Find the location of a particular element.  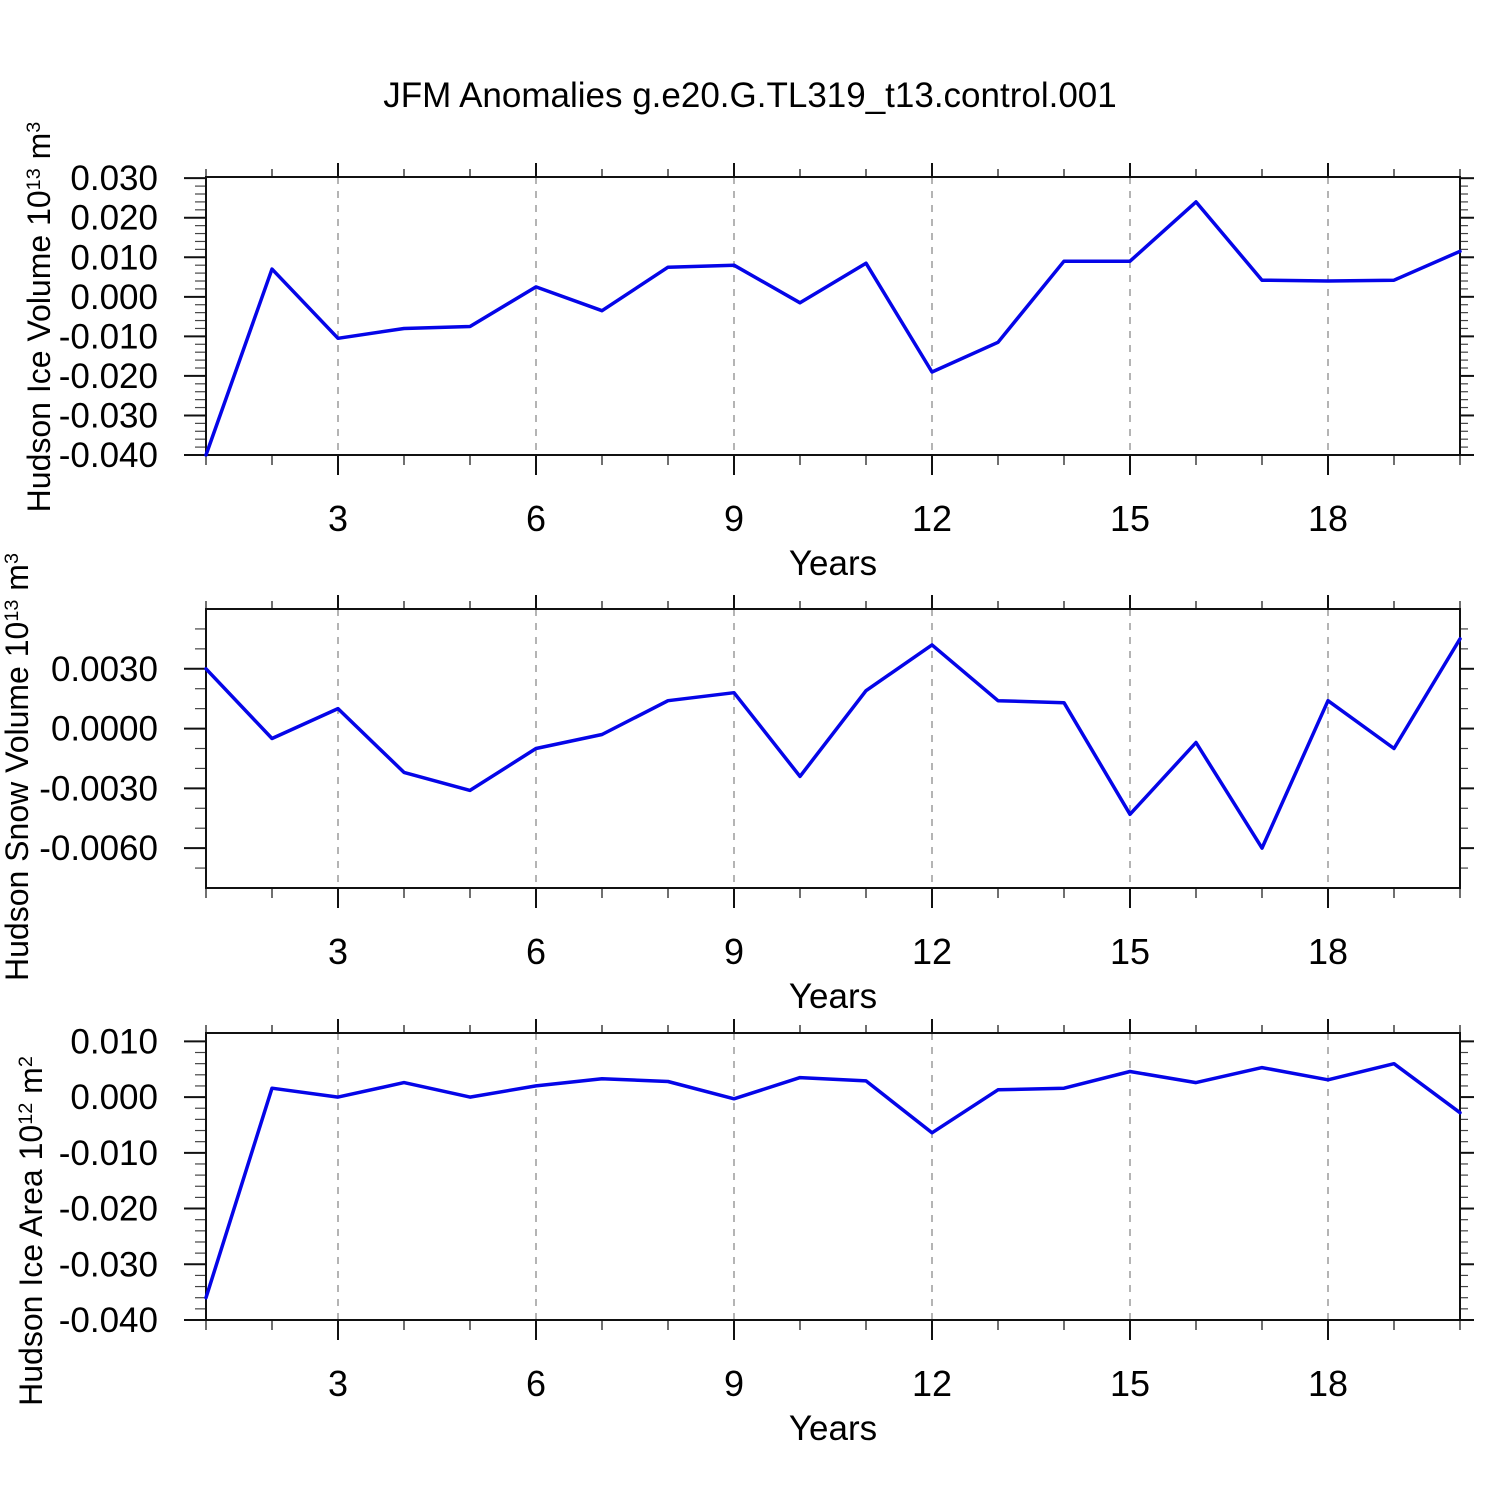

panel-1-ytick-label-3: 0.000 is located at coordinates (114, 297).